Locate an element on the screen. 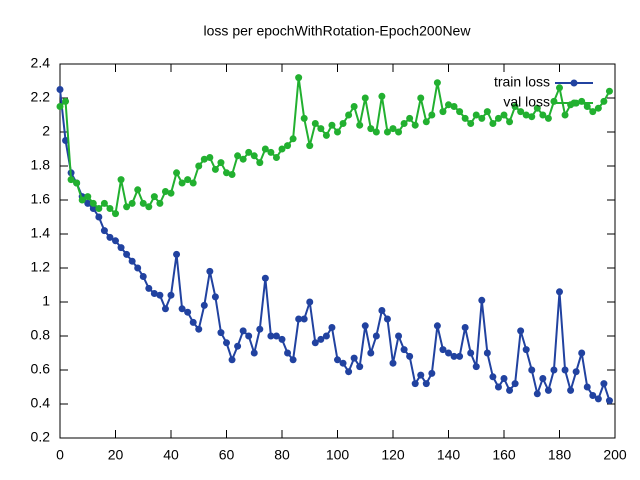  y-tick-label: 1 is located at coordinates (46, 301).